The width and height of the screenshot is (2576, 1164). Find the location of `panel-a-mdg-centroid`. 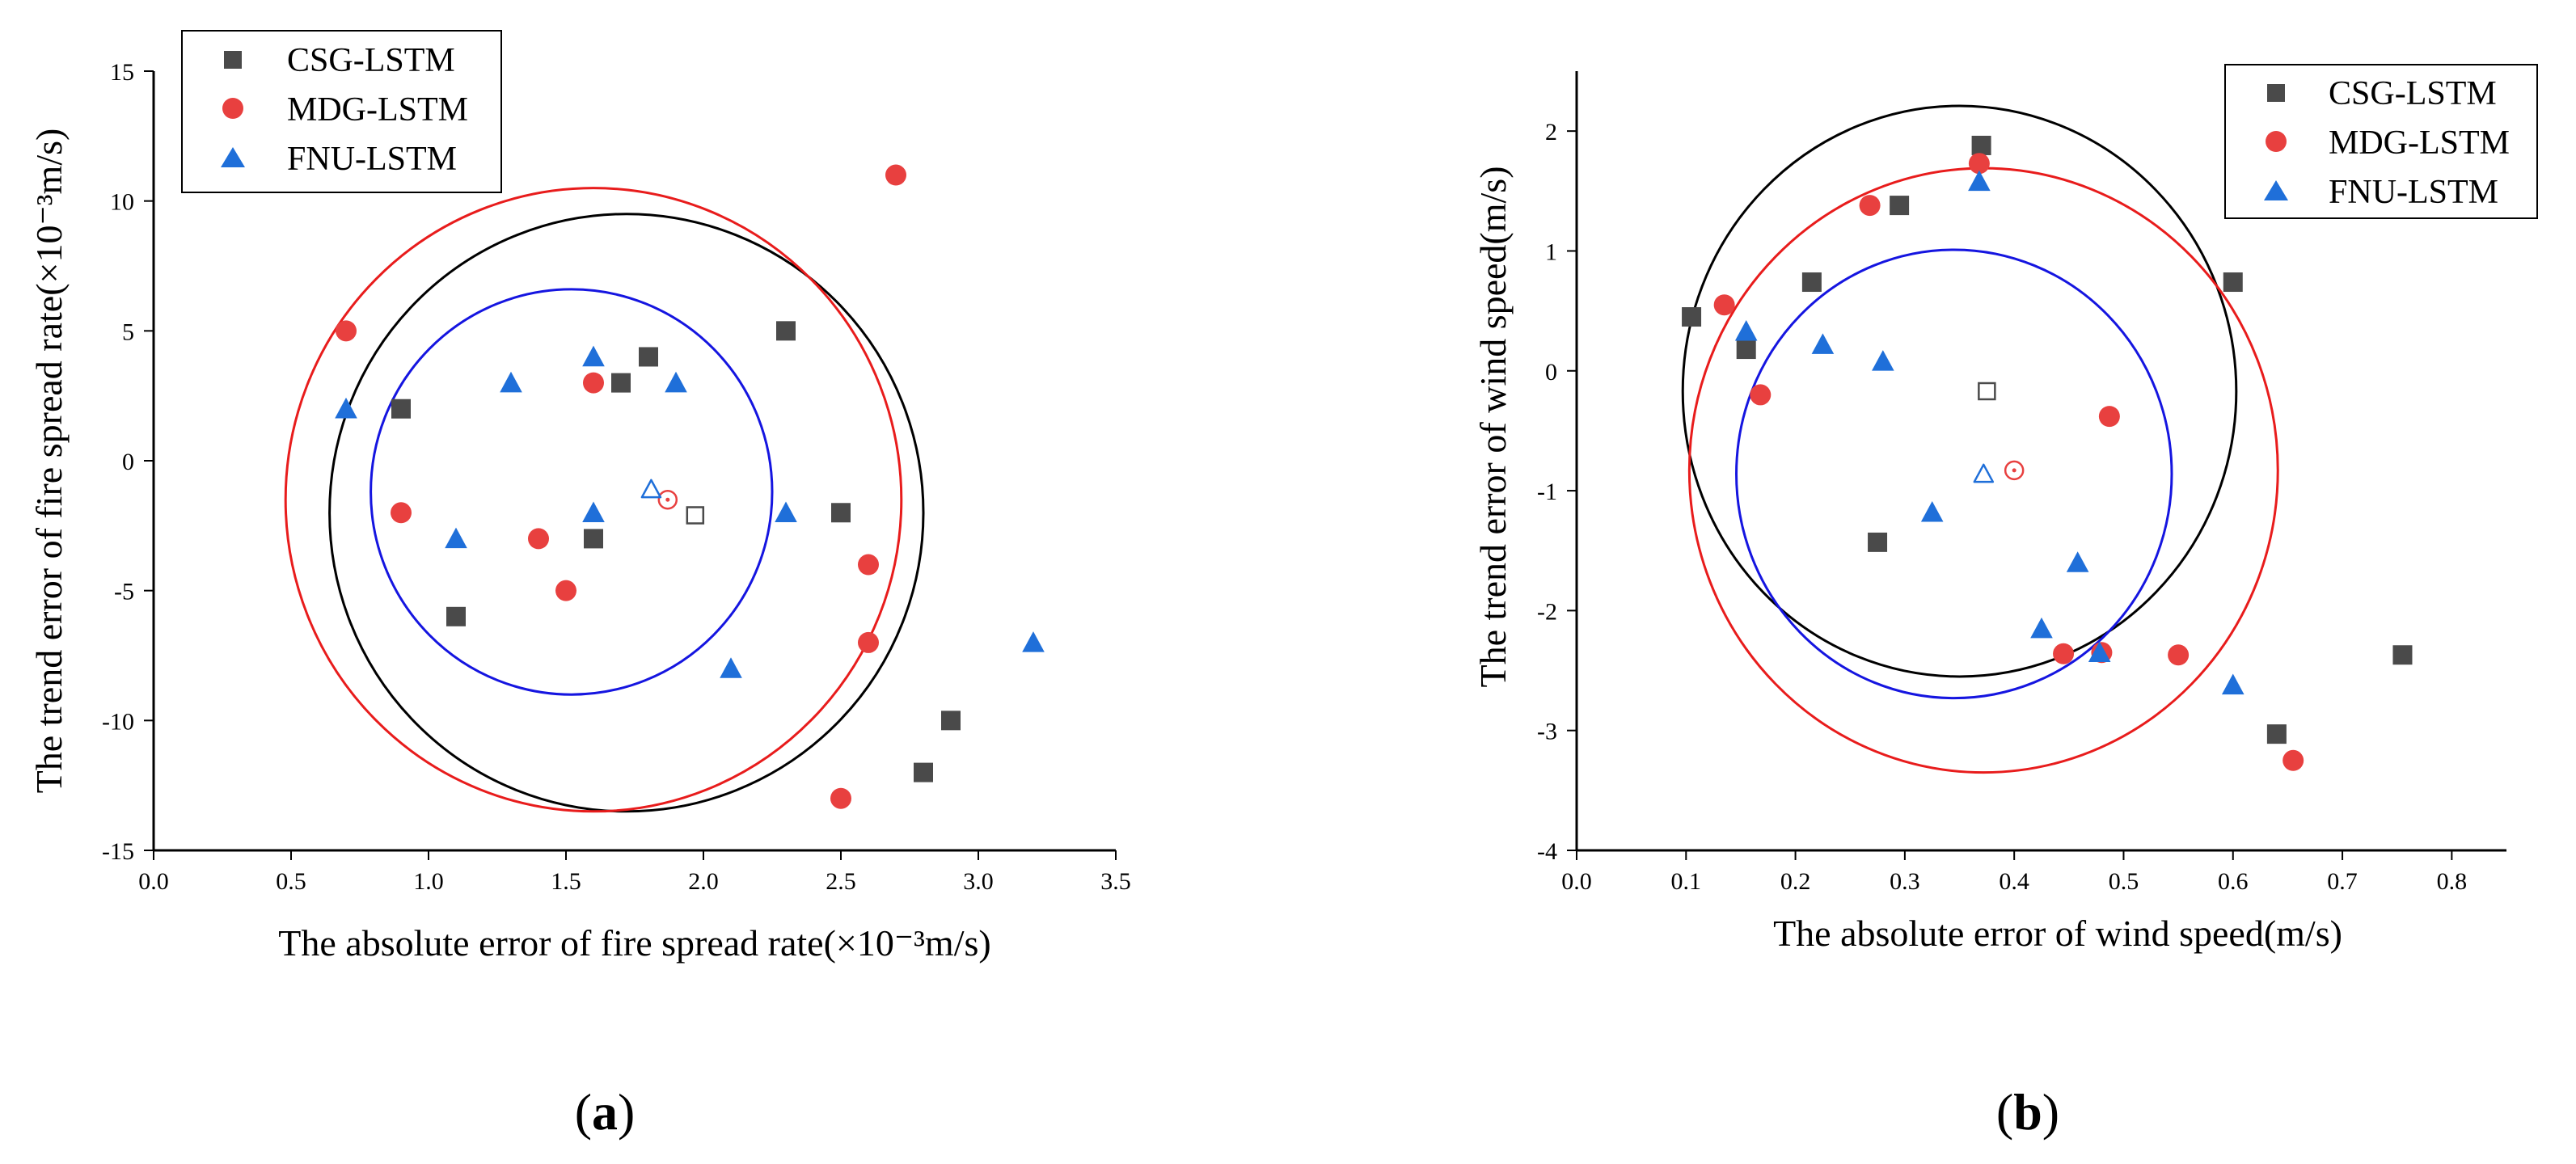

panel-a-mdg-centroid is located at coordinates (667, 499).